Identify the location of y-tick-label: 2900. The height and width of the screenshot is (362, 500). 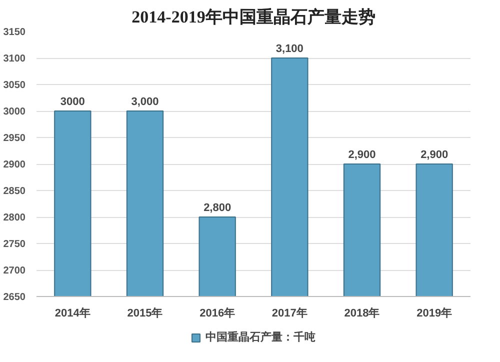
(14, 165).